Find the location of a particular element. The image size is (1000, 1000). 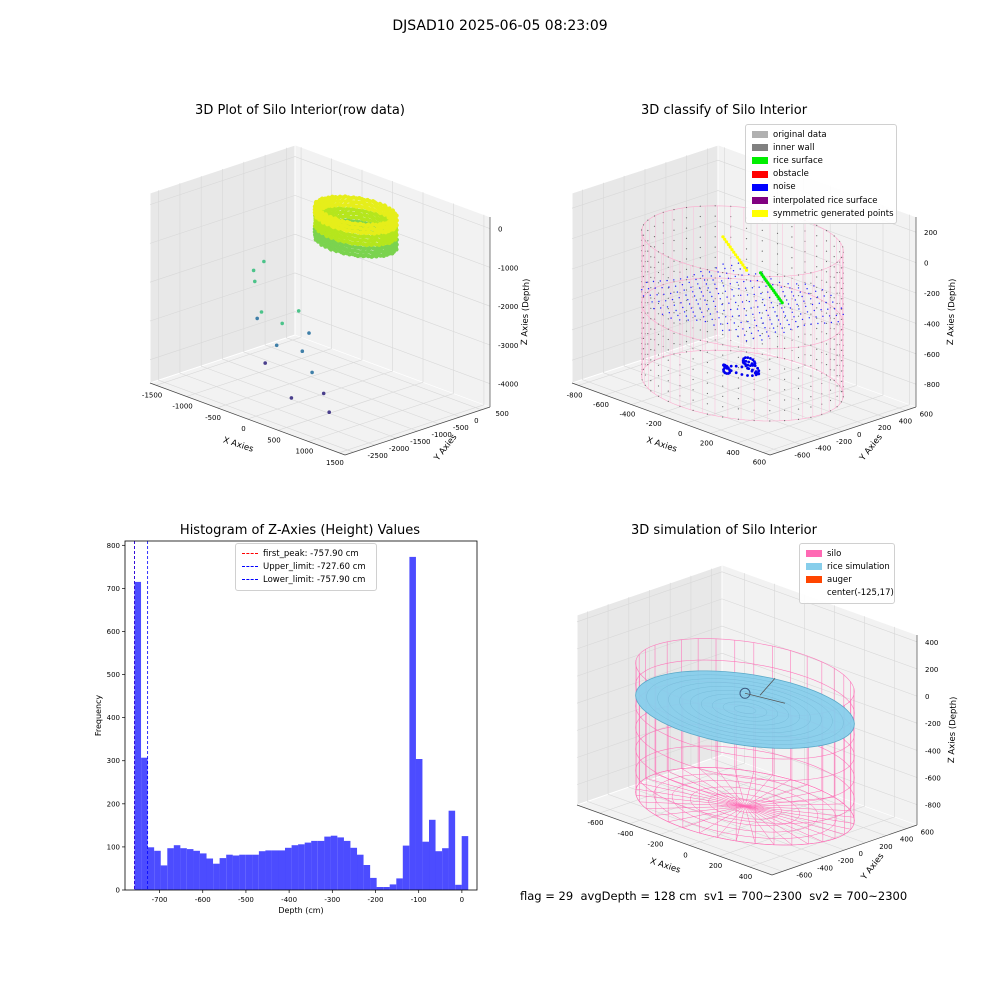

tick-label: 800 is located at coordinates (113, 546).